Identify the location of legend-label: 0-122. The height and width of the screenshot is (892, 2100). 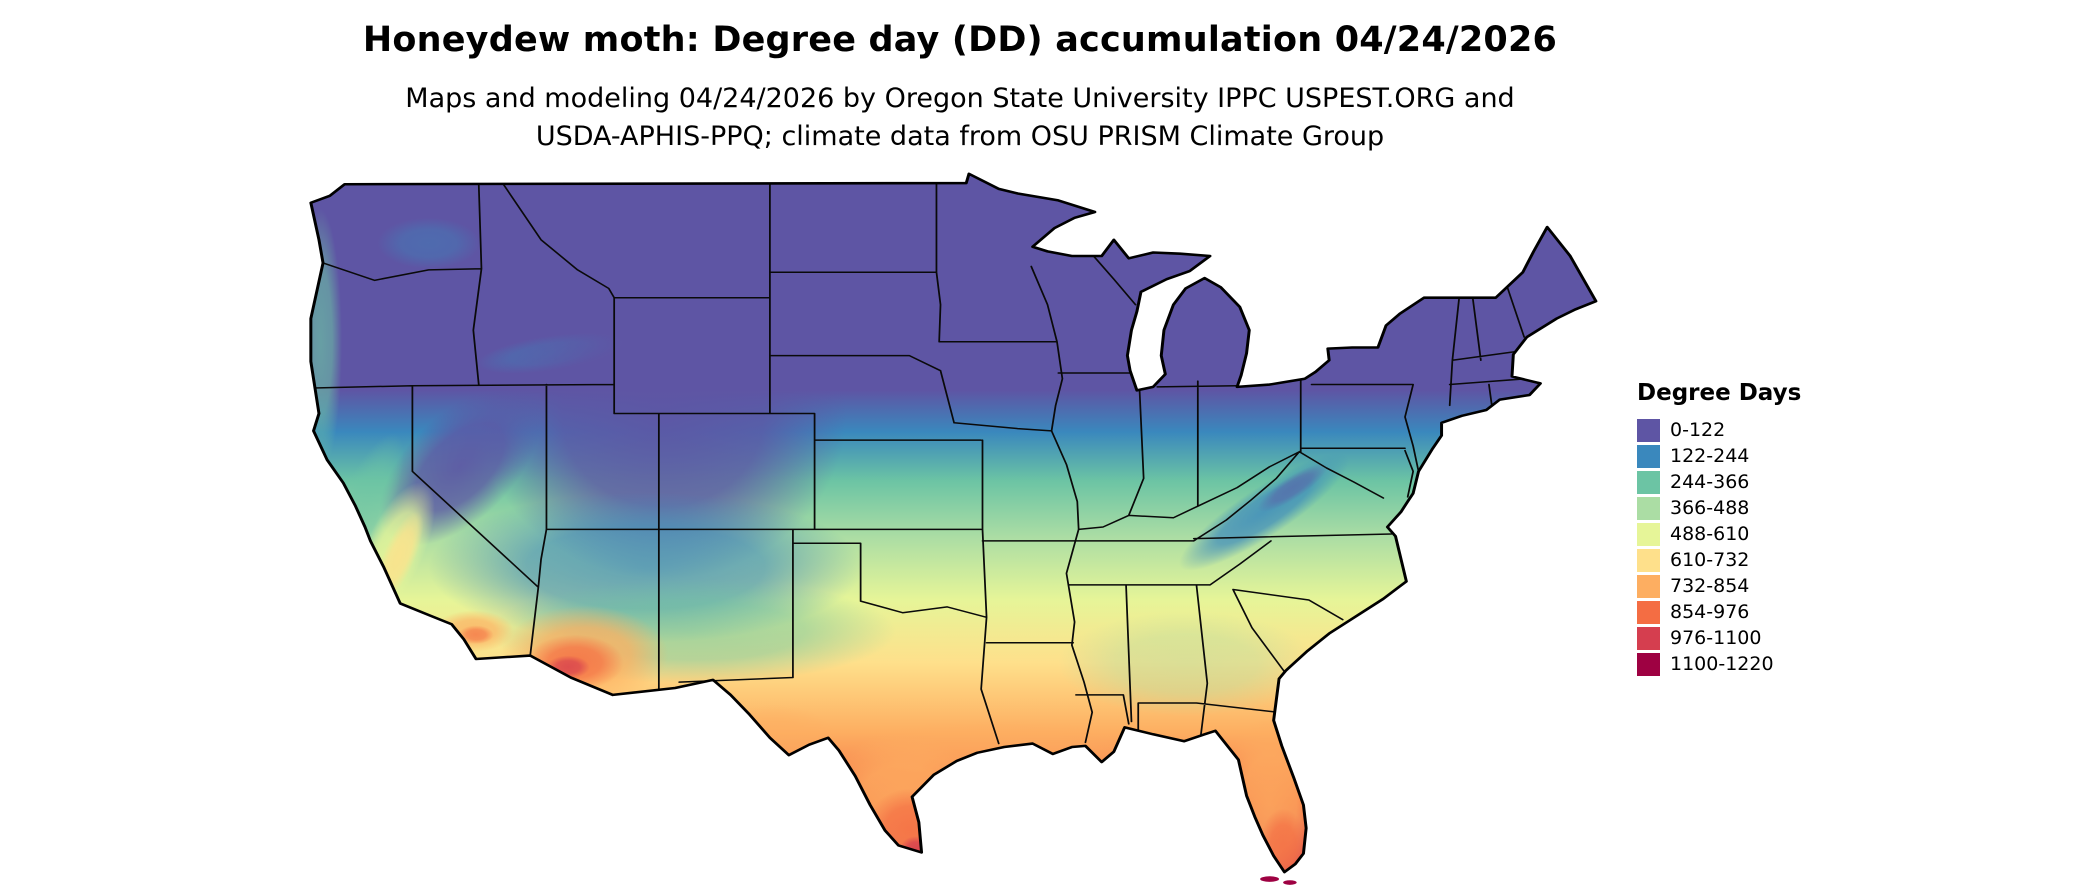
(1698, 430).